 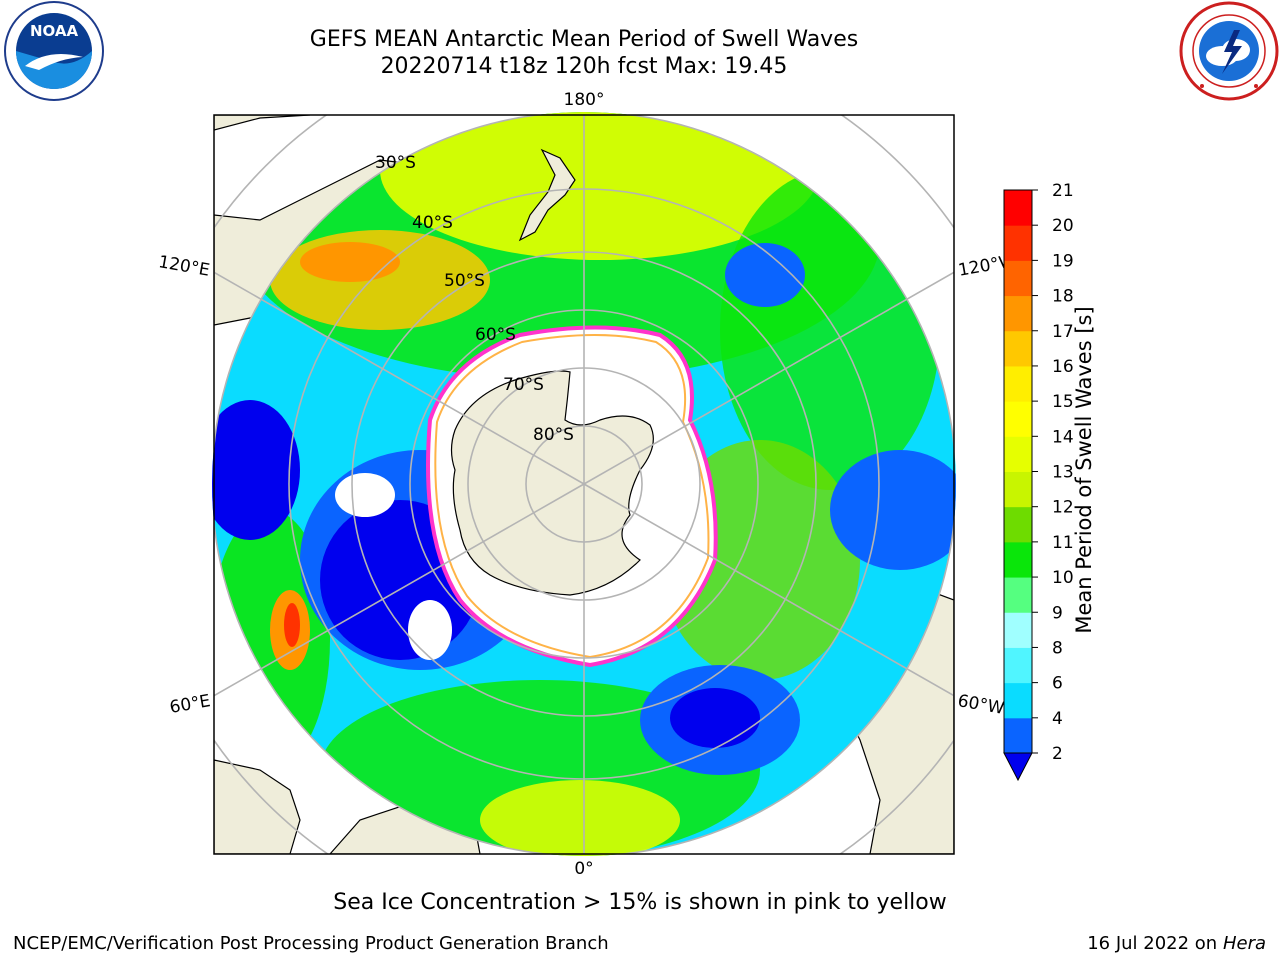 What do you see at coordinates (1063, 191) in the screenshot?
I see `colorbar-tick-label: 21` at bounding box center [1063, 191].